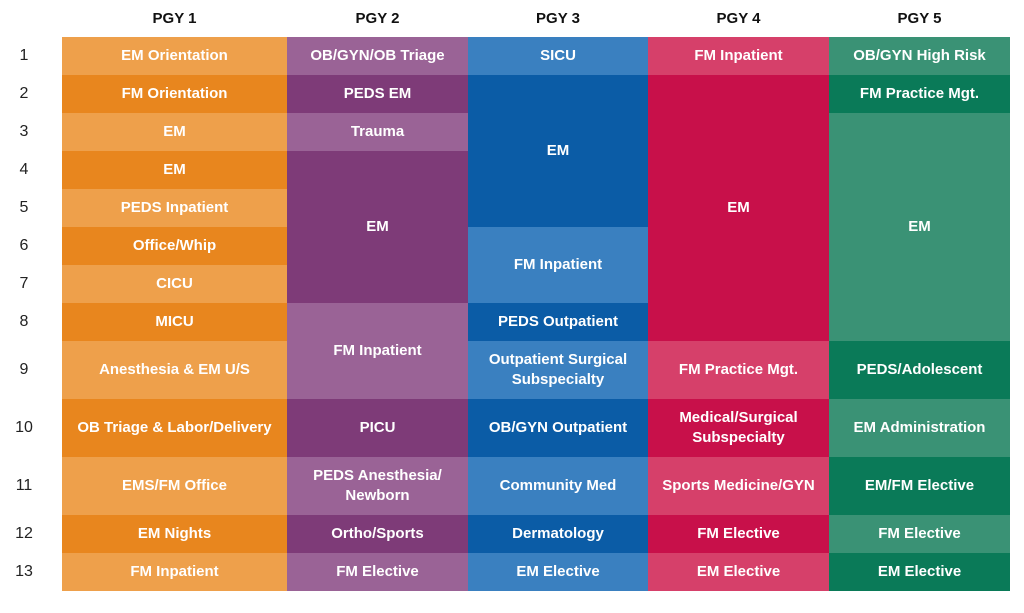 The width and height of the screenshot is (1024, 613). Describe the element at coordinates (24, 533) in the screenshot. I see `row-number: 12` at that location.